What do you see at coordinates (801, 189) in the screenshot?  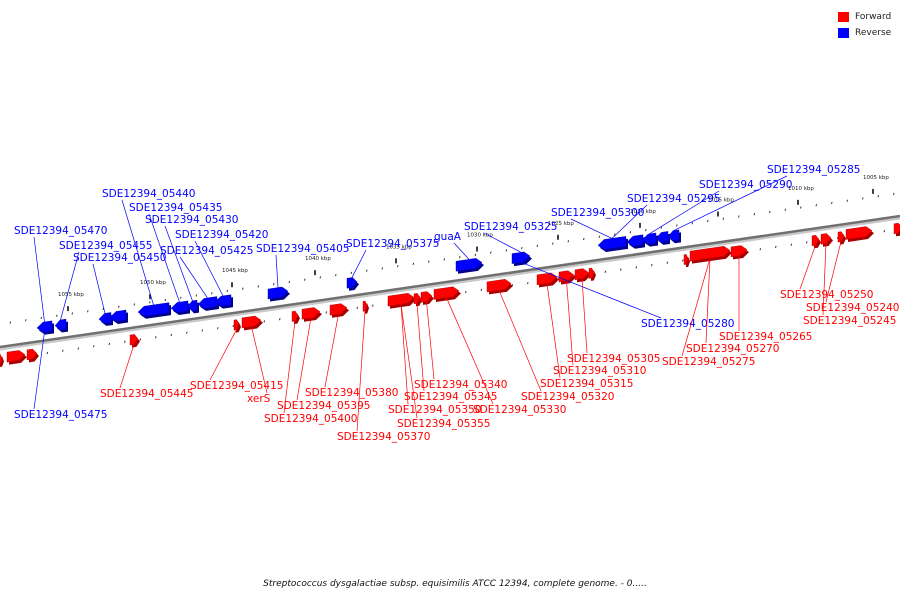 I see `axis-tick-label: 1010 kbp` at bounding box center [801, 189].